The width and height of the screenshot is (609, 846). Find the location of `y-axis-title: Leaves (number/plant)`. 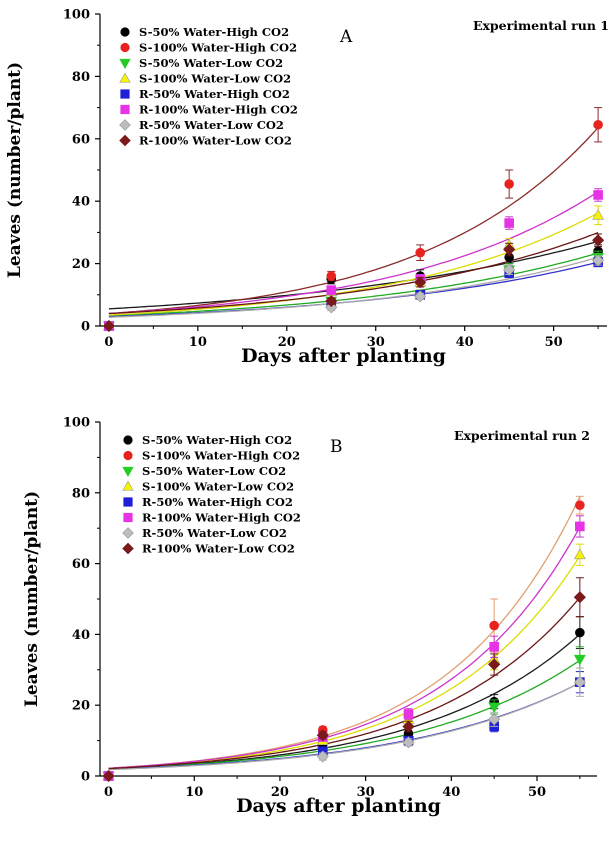

y-axis-title: Leaves (number/plant) is located at coordinates (32, 599).